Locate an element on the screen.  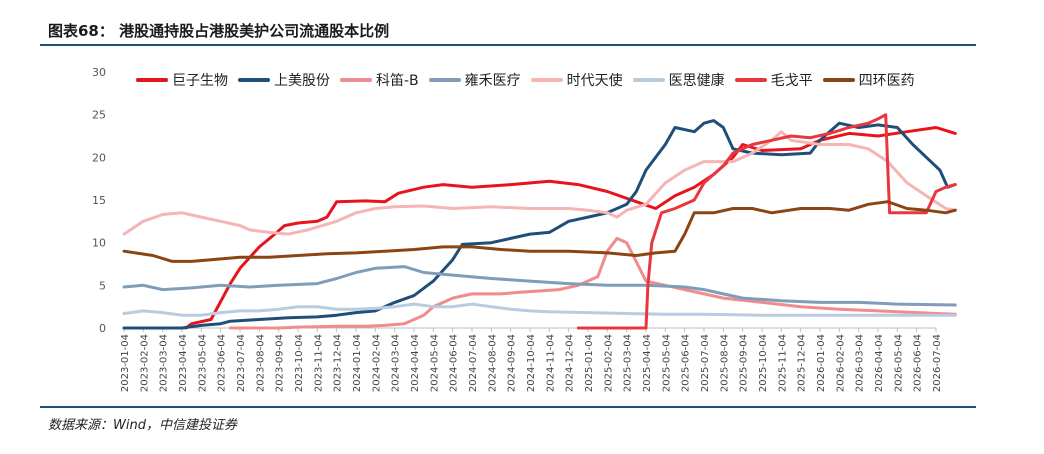
x-tick-label: 2025-10-04 is located at coordinates (763, 363).